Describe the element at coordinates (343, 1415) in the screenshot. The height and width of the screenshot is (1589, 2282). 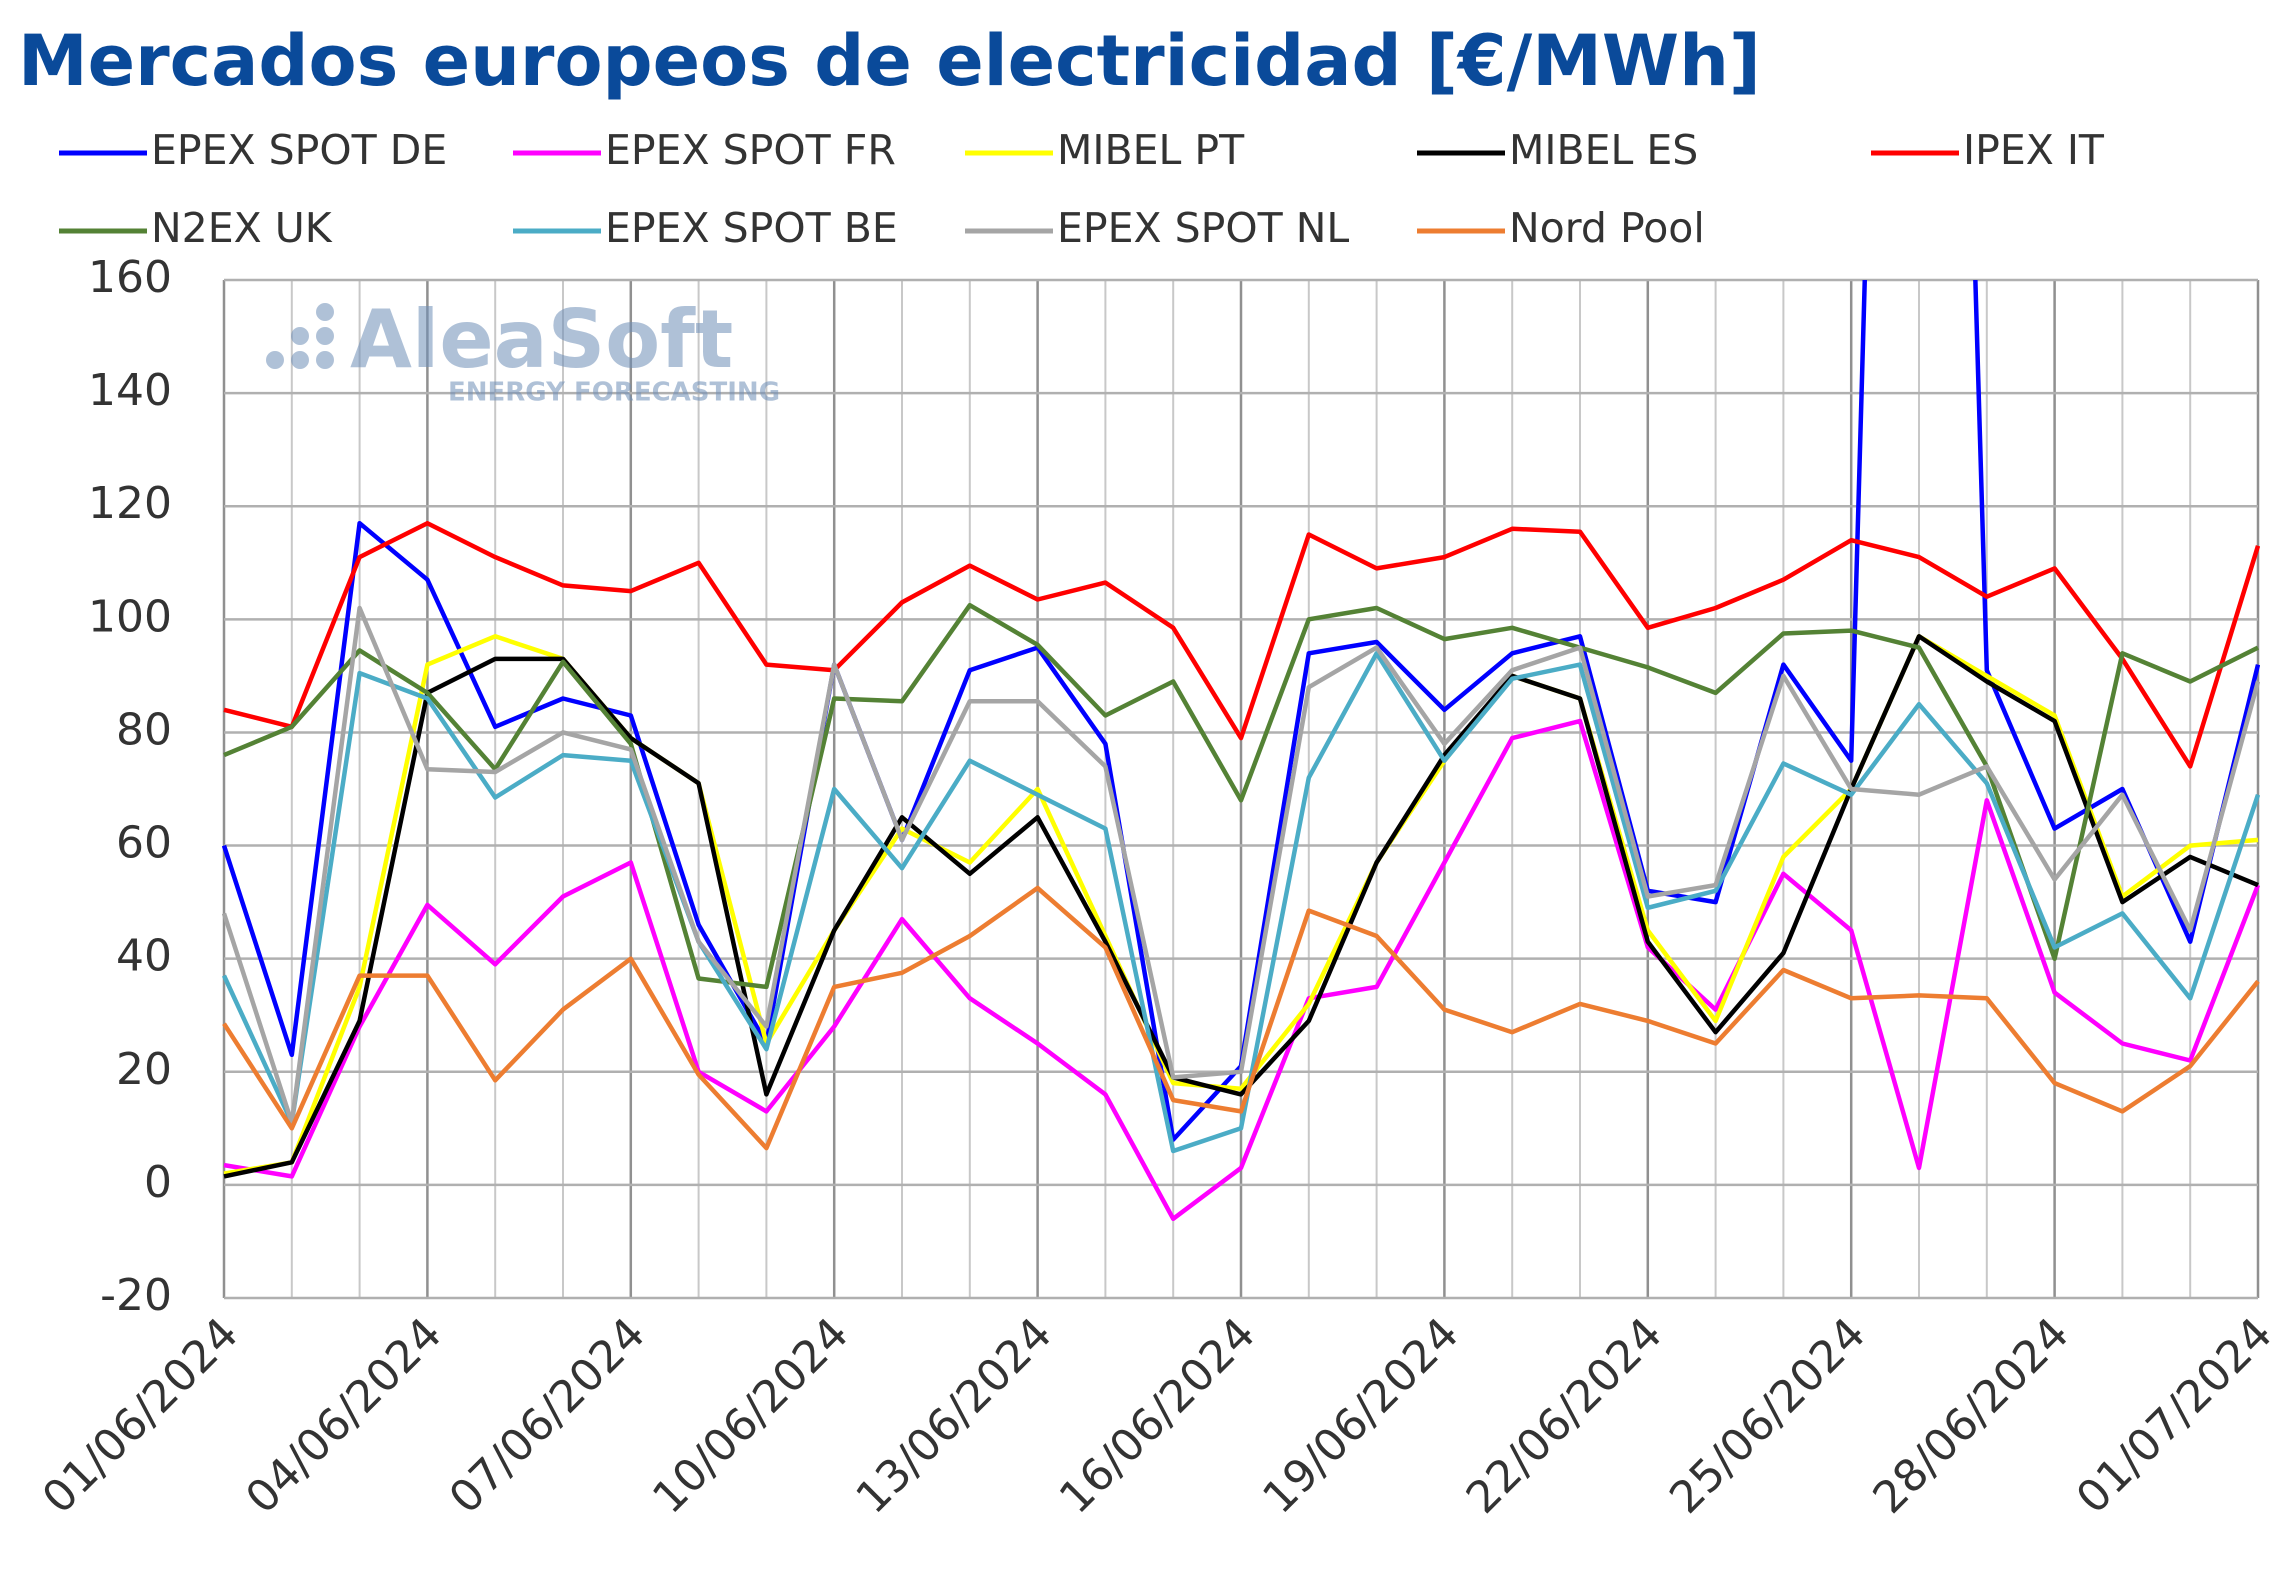
I see `x-tick-label: 04/06/2024` at that location.